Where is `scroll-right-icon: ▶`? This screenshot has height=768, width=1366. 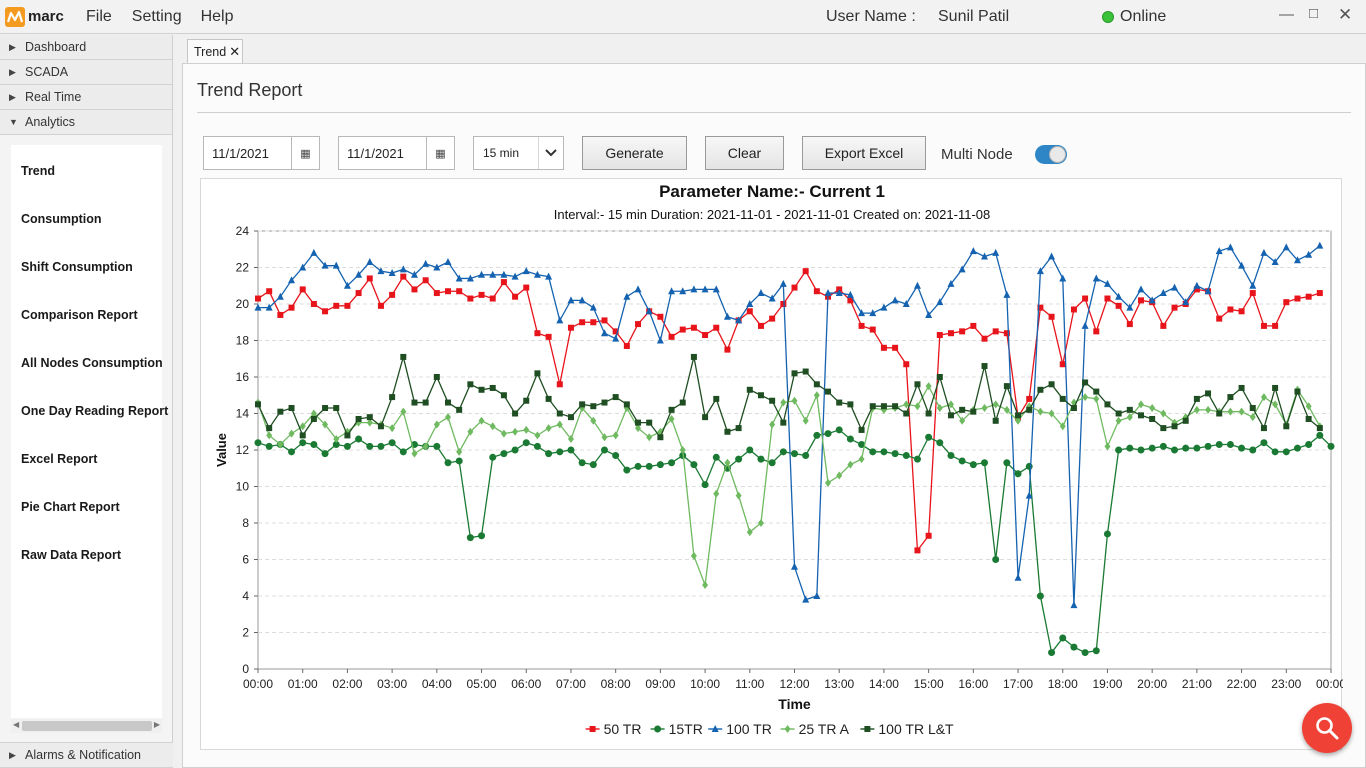
scroll-right-icon: ▶ is located at coordinates (156, 724).